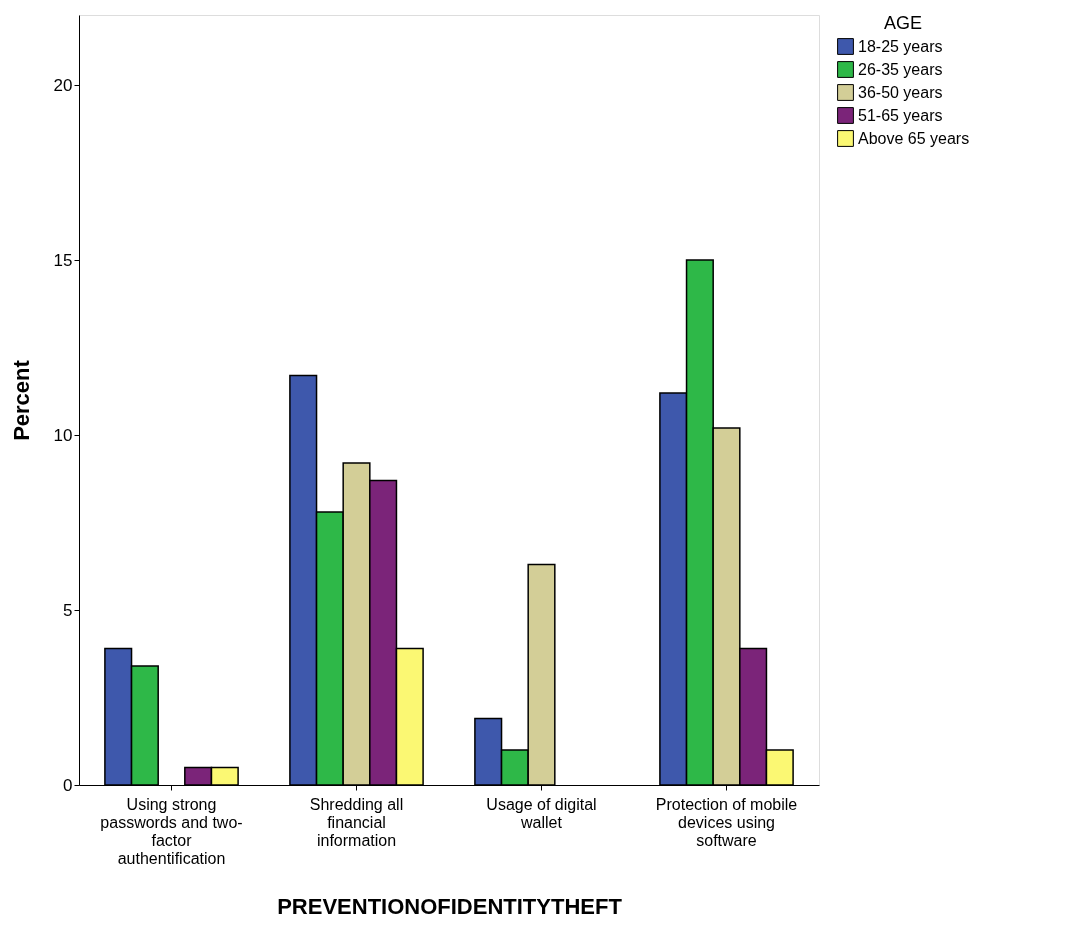 Image resolution: width=1067 pixels, height=936 pixels. I want to click on y-tick-label: 10, so click(63, 435).